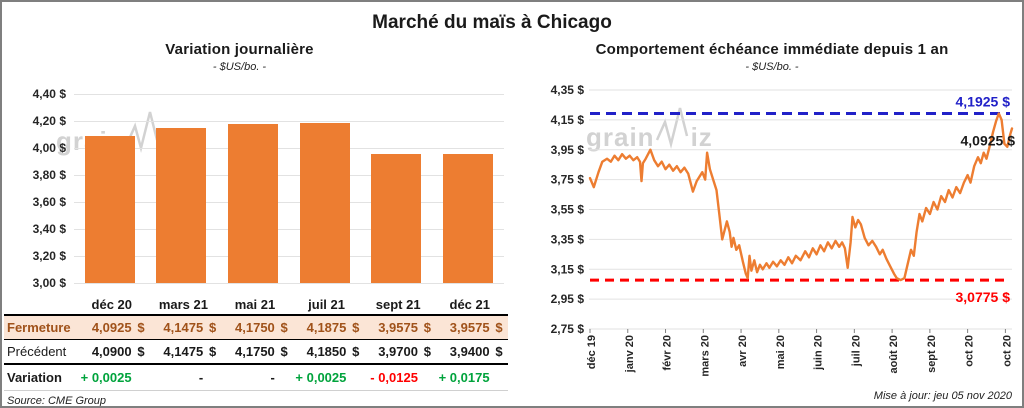 The height and width of the screenshot is (408, 1024). What do you see at coordinates (568, 90) in the screenshot?
I see `y-axis-label: 4,35 $` at bounding box center [568, 90].